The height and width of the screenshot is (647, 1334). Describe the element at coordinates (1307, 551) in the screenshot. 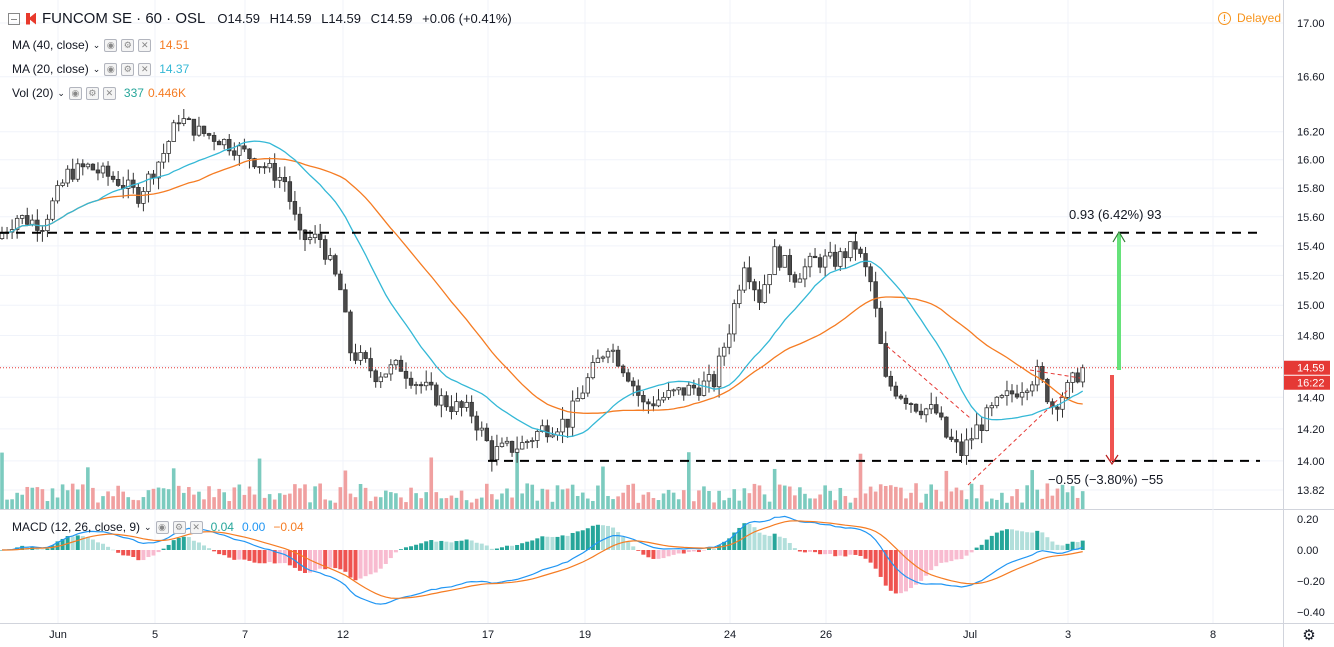

I see `macd-tick-label: 0.00` at that location.